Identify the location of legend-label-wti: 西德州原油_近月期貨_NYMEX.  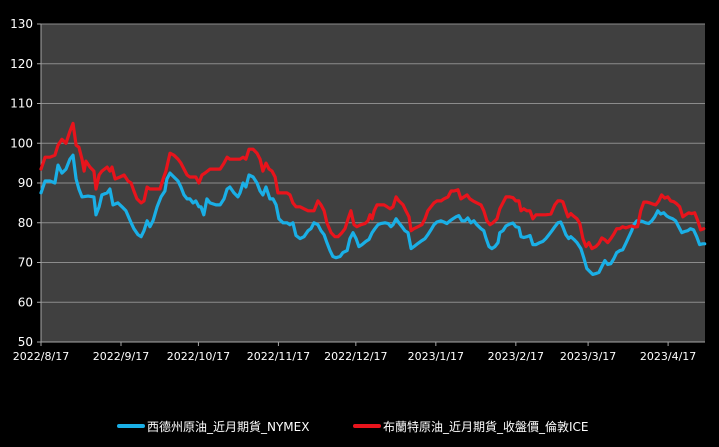
(228, 426).